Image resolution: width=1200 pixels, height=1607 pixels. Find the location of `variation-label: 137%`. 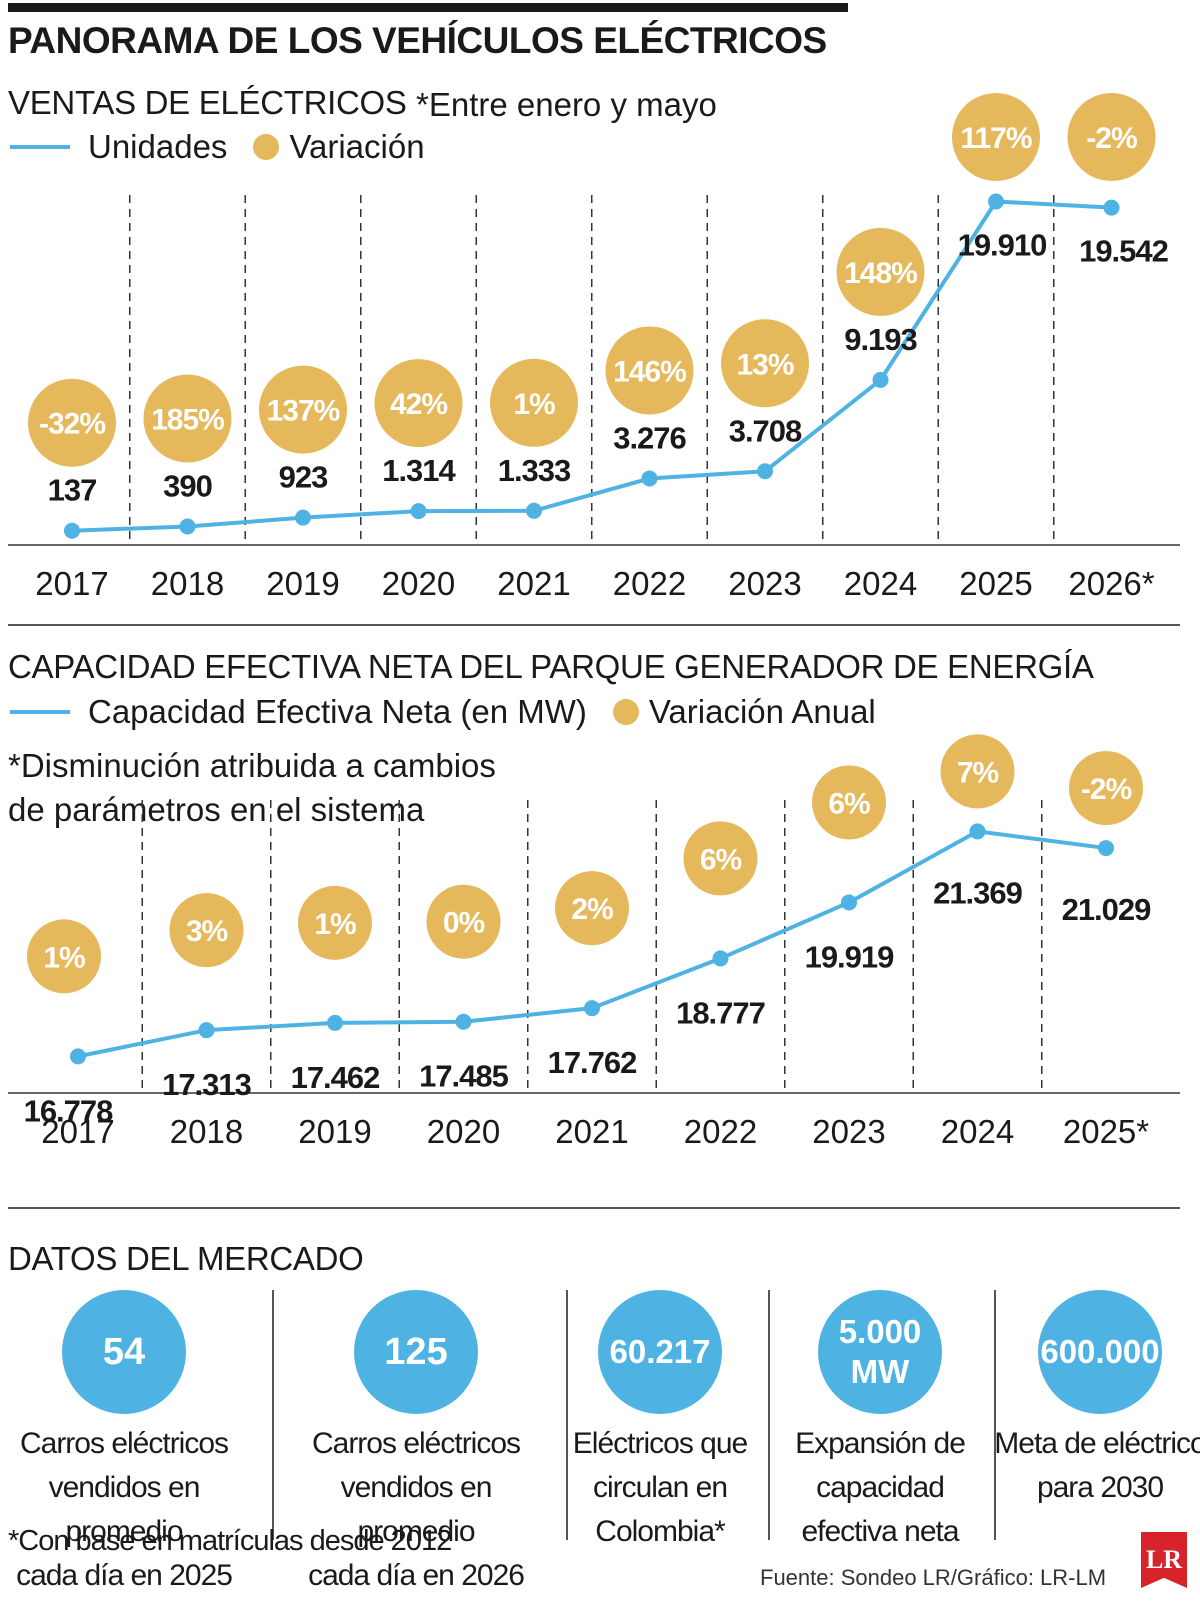

variation-label: 137% is located at coordinates (303, 411).